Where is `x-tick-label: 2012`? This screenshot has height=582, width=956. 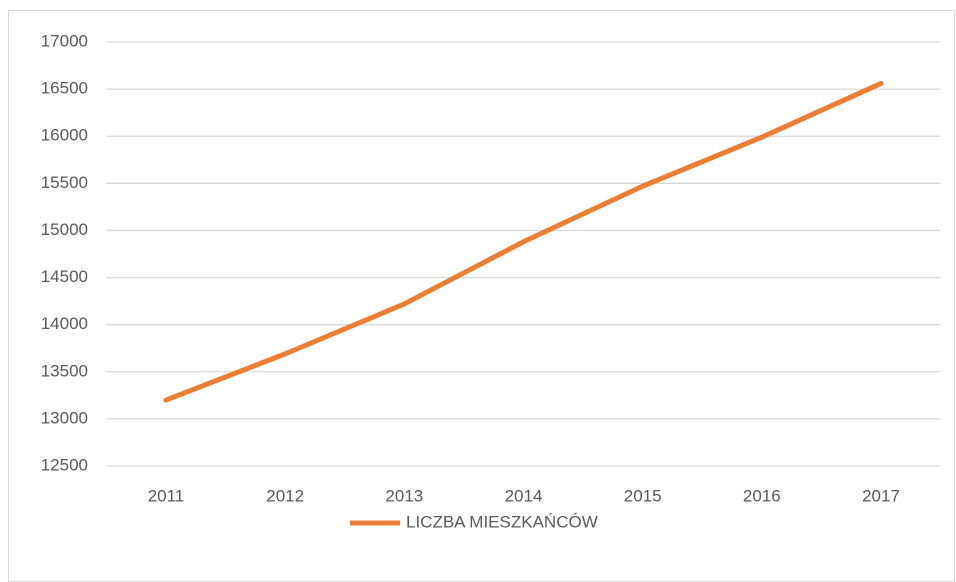
x-tick-label: 2012 is located at coordinates (285, 495).